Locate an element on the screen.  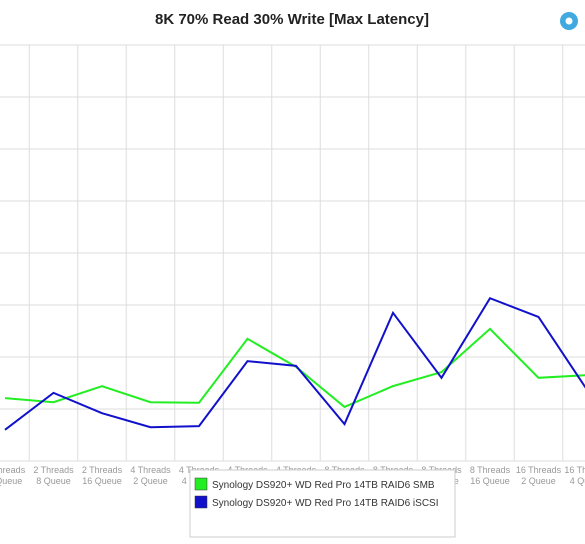
x-tick-label: 8 Threads is located at coordinates (490, 470).